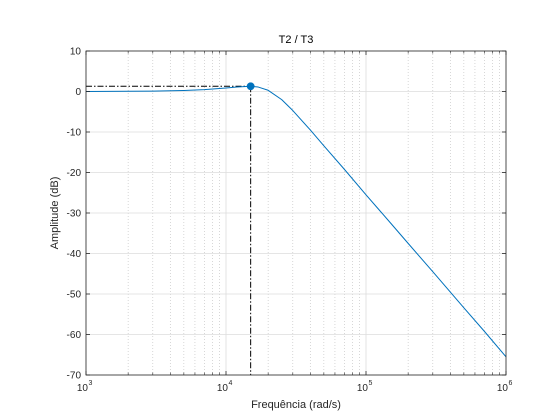 This screenshot has height=420, width=560. What do you see at coordinates (74, 376) in the screenshot?
I see `y-tick-label: -70` at bounding box center [74, 376].